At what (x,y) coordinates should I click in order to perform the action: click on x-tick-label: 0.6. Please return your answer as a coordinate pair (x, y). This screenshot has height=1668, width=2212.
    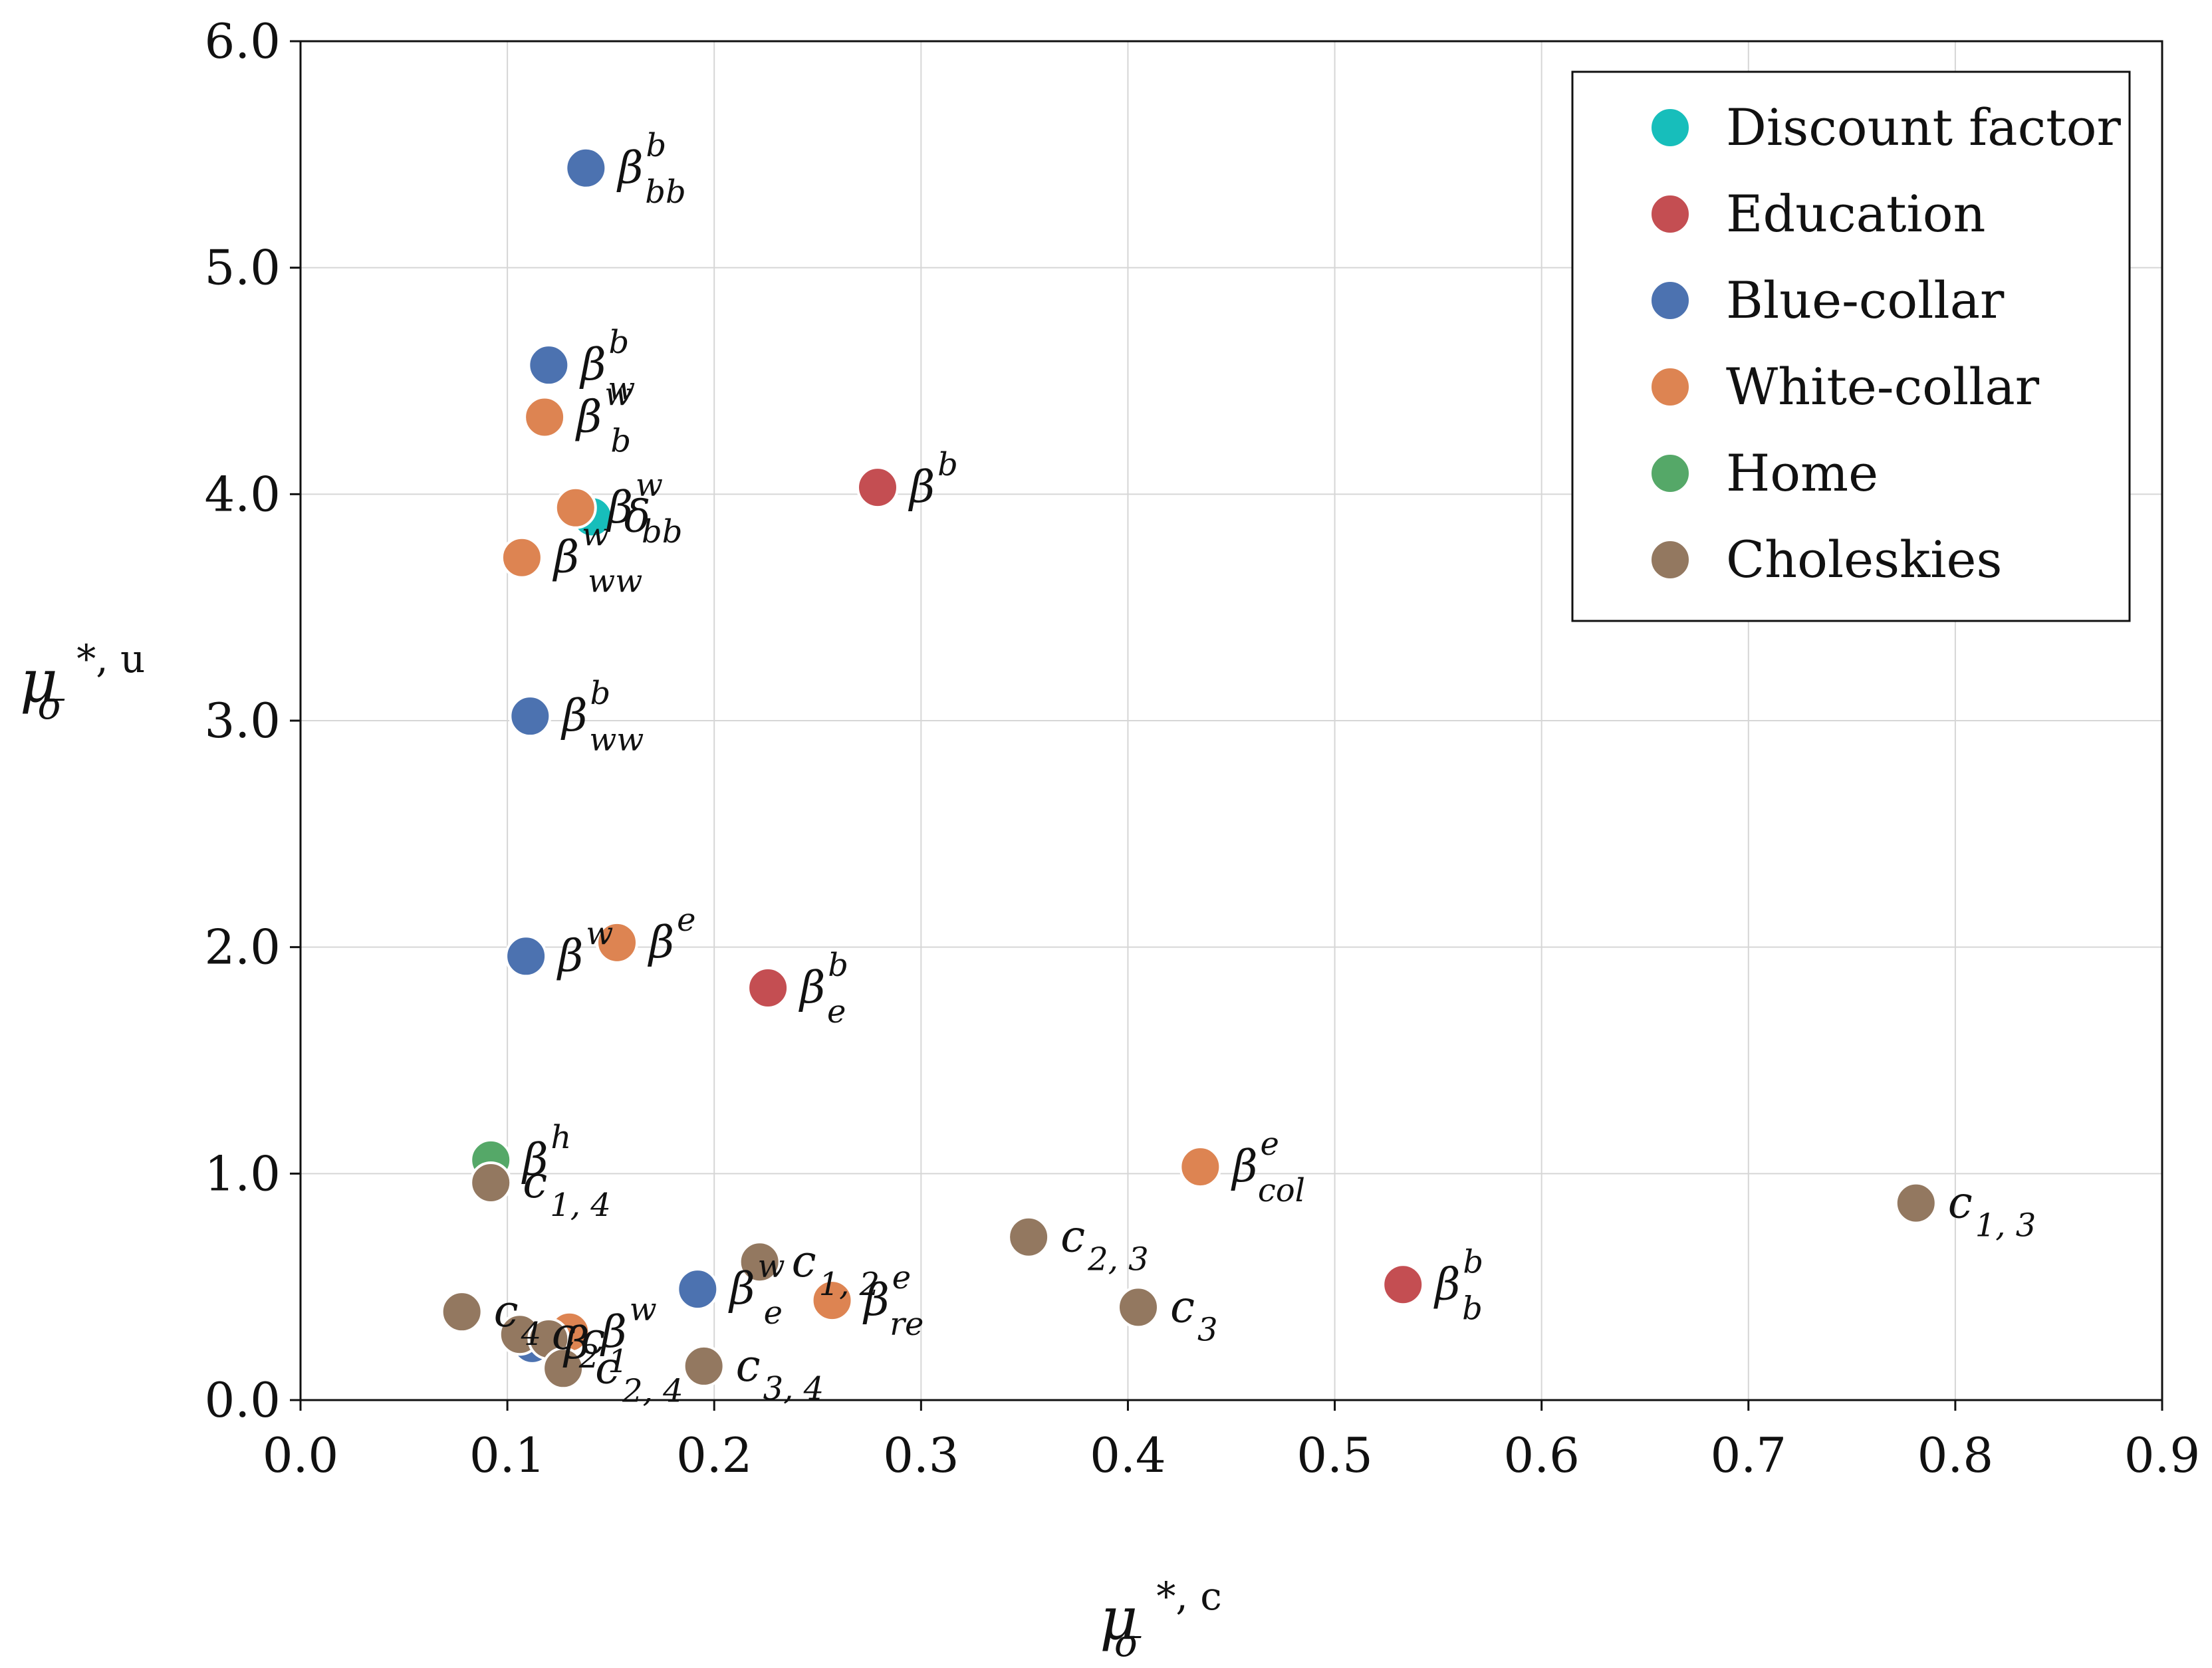
    Looking at the image, I should click on (1541, 1455).